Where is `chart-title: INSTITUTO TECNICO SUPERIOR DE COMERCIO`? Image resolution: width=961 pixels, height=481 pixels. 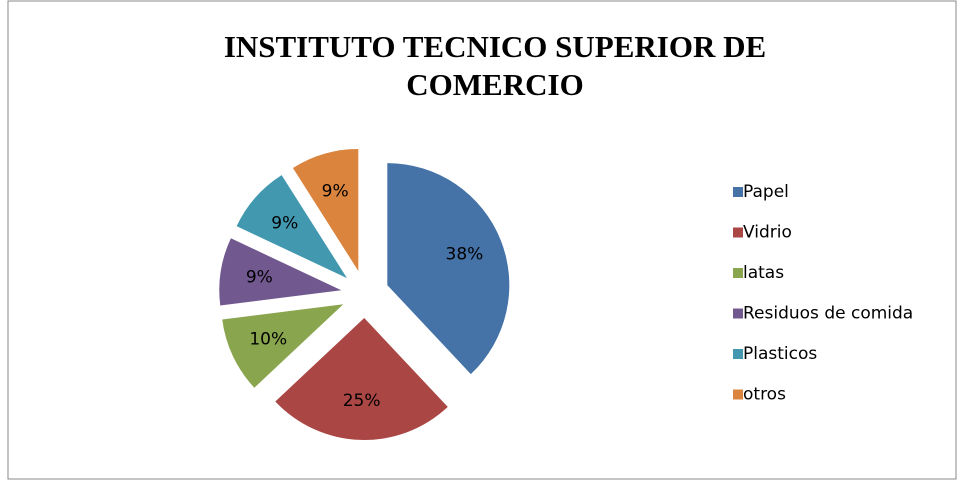 chart-title: INSTITUTO TECNICO SUPERIOR DE COMERCIO is located at coordinates (495, 65).